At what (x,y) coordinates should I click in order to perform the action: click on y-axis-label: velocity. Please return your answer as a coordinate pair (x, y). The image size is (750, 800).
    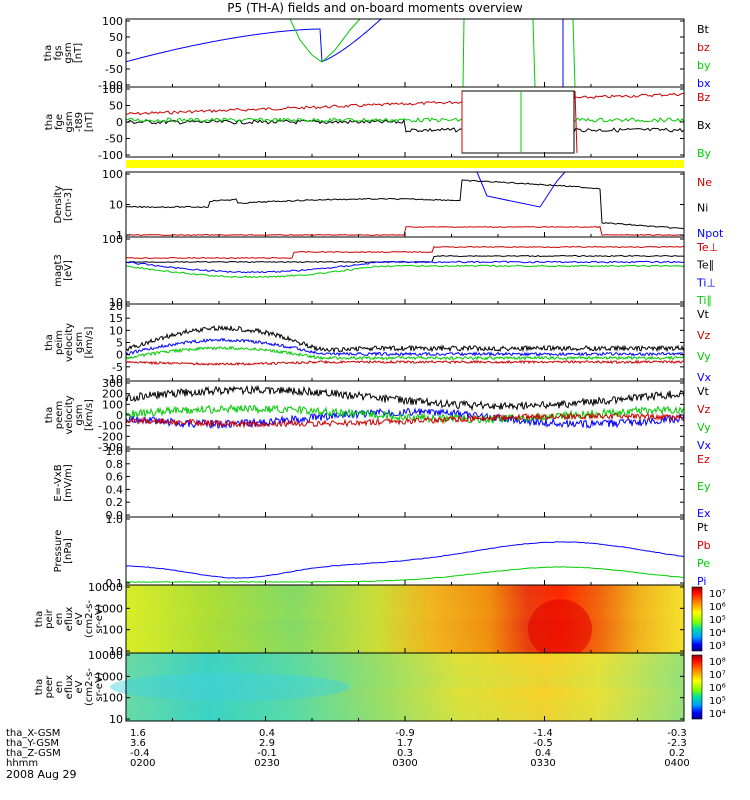
    Looking at the image, I should click on (69, 414).